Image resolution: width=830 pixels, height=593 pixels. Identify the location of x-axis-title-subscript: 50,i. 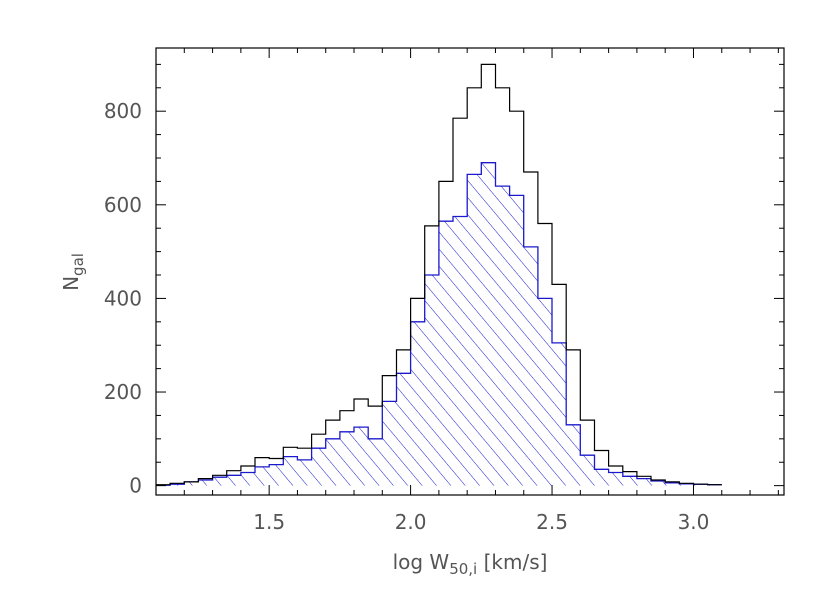
(463, 569).